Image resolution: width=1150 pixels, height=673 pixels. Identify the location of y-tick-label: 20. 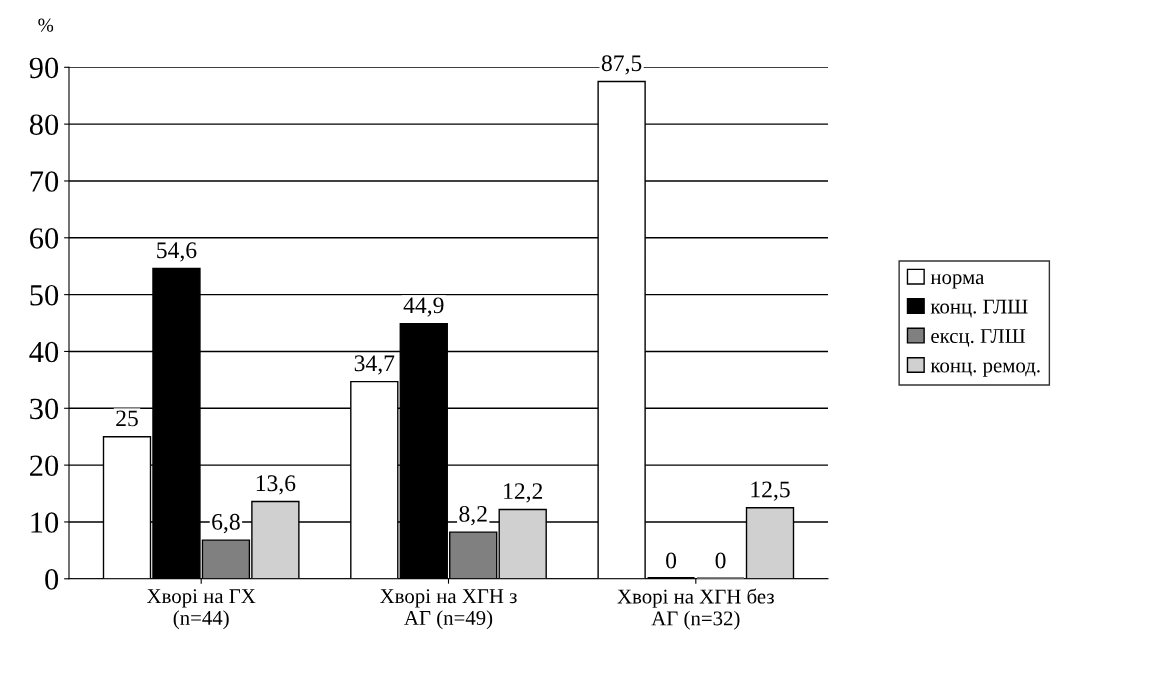
(44, 466).